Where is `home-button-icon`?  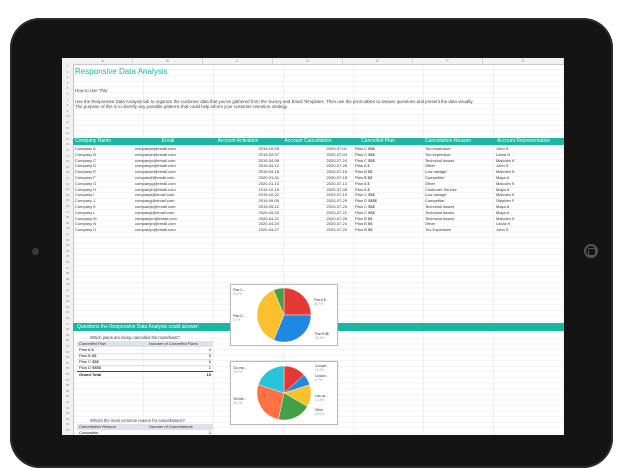
home-button-icon is located at coordinates (591, 251).